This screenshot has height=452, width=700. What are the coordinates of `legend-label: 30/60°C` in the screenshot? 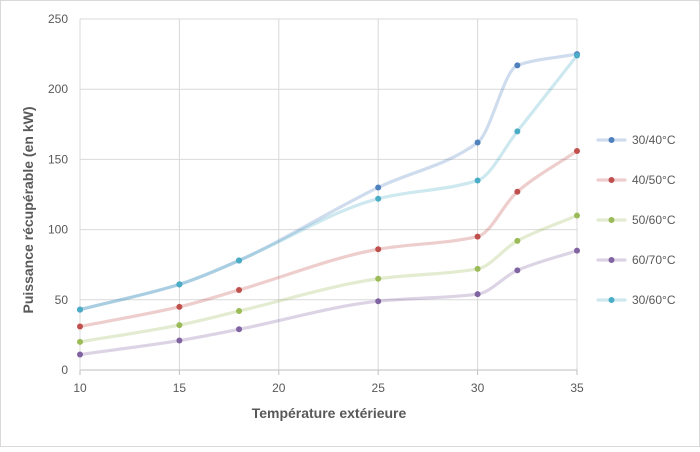 It's located at (654, 300).